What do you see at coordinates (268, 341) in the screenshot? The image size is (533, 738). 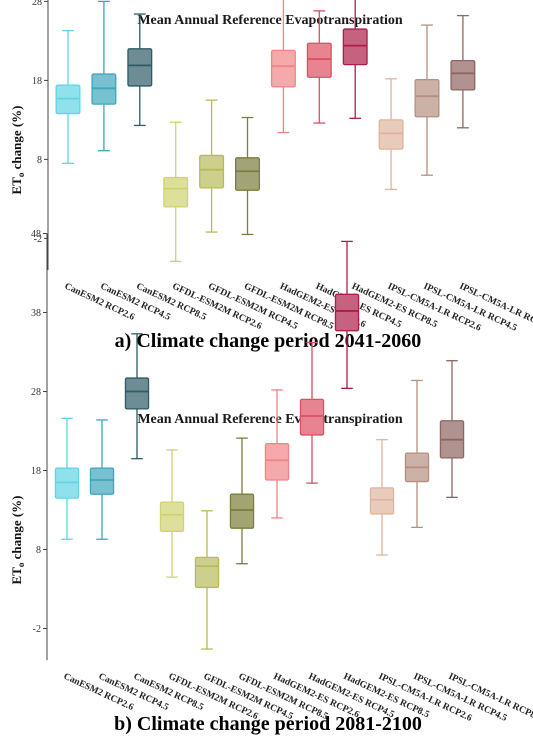 I see `panel-caption: a) Climate change period 2041-2060` at bounding box center [268, 341].